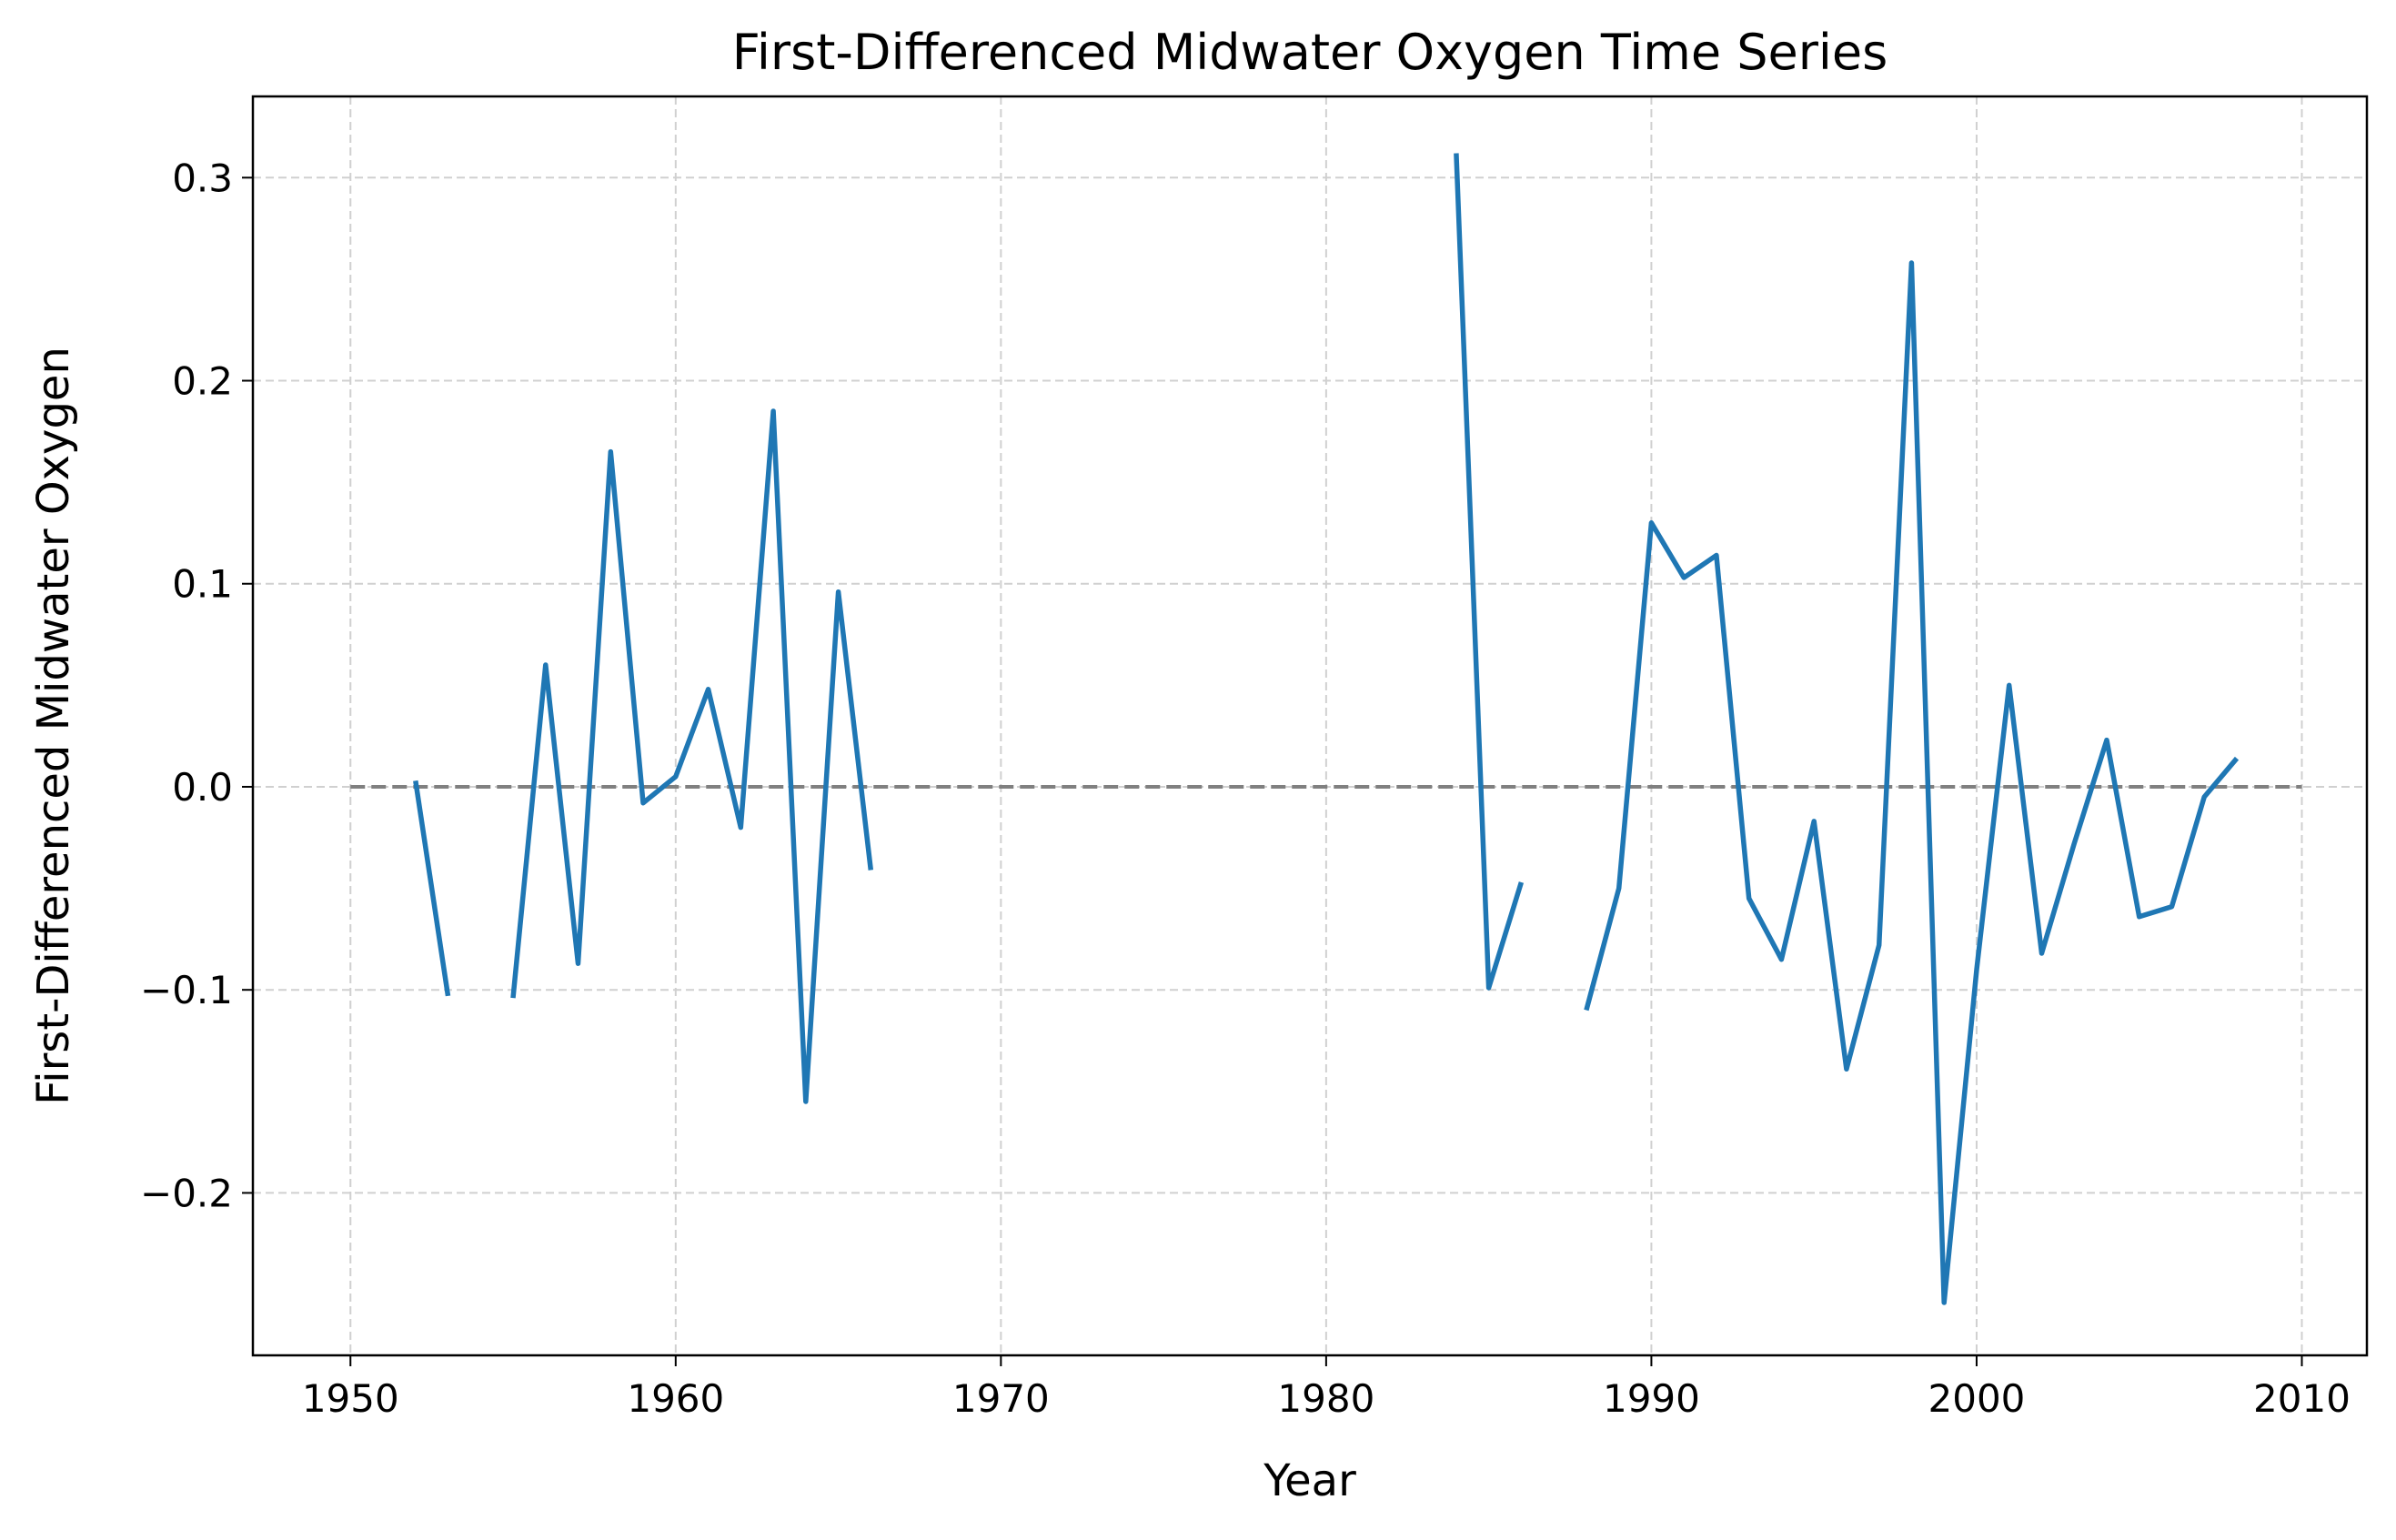  Describe the element at coordinates (1001, 1398) in the screenshot. I see `x-tick-label: 1970` at that location.